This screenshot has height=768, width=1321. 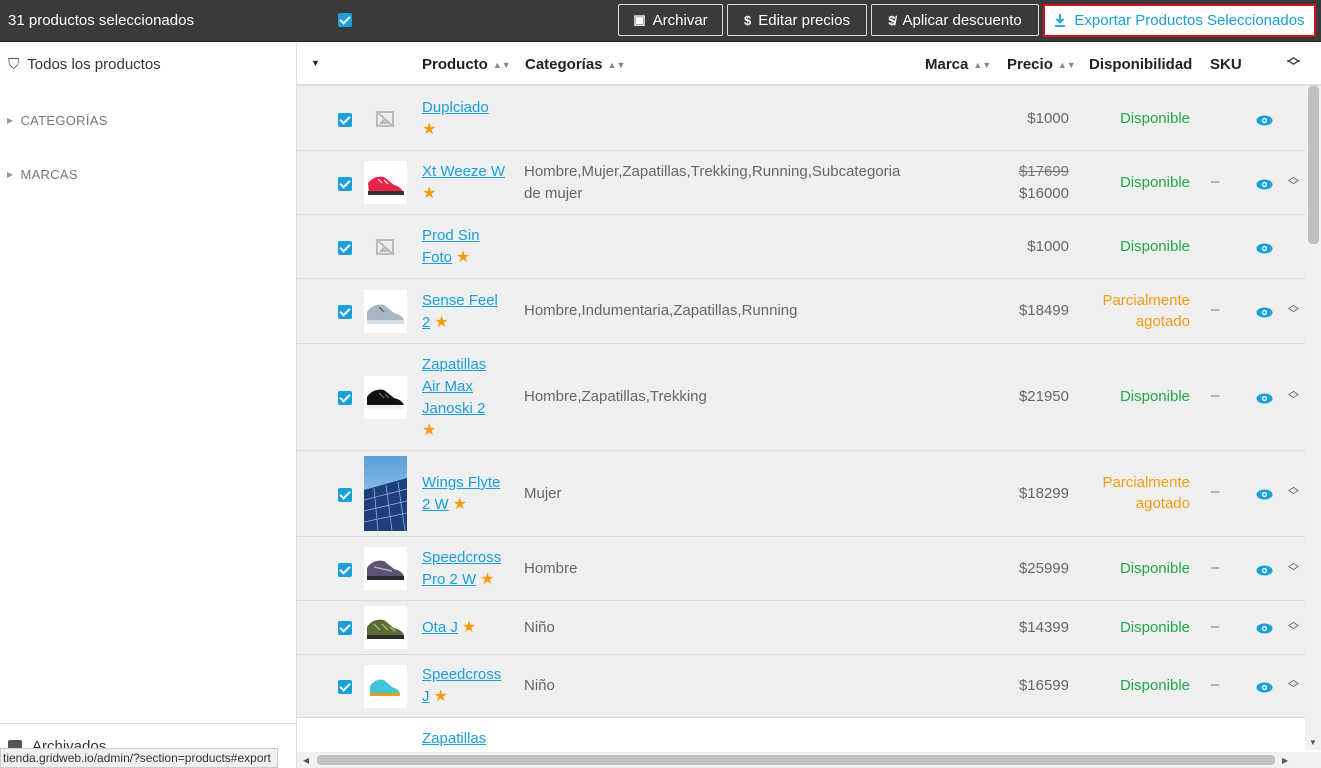 I want to click on column-header-price: Precio ▲▼, so click(x=1041, y=64).